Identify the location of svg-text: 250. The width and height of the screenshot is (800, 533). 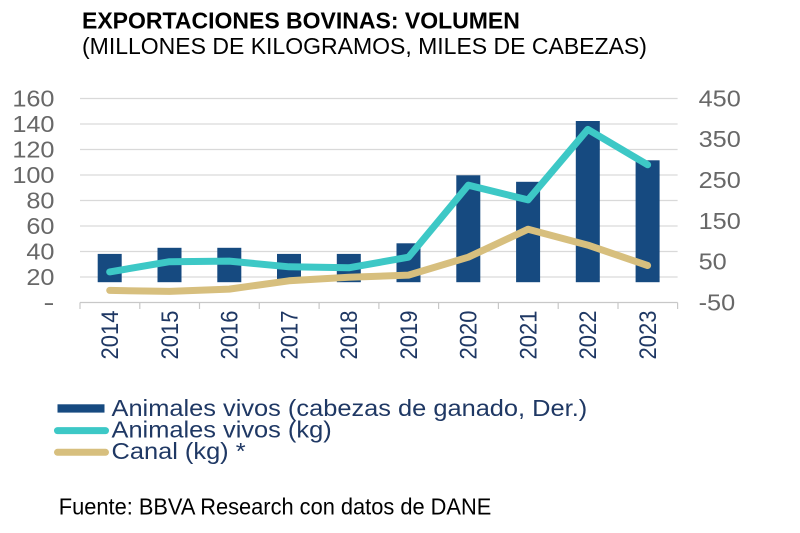
(720, 181).